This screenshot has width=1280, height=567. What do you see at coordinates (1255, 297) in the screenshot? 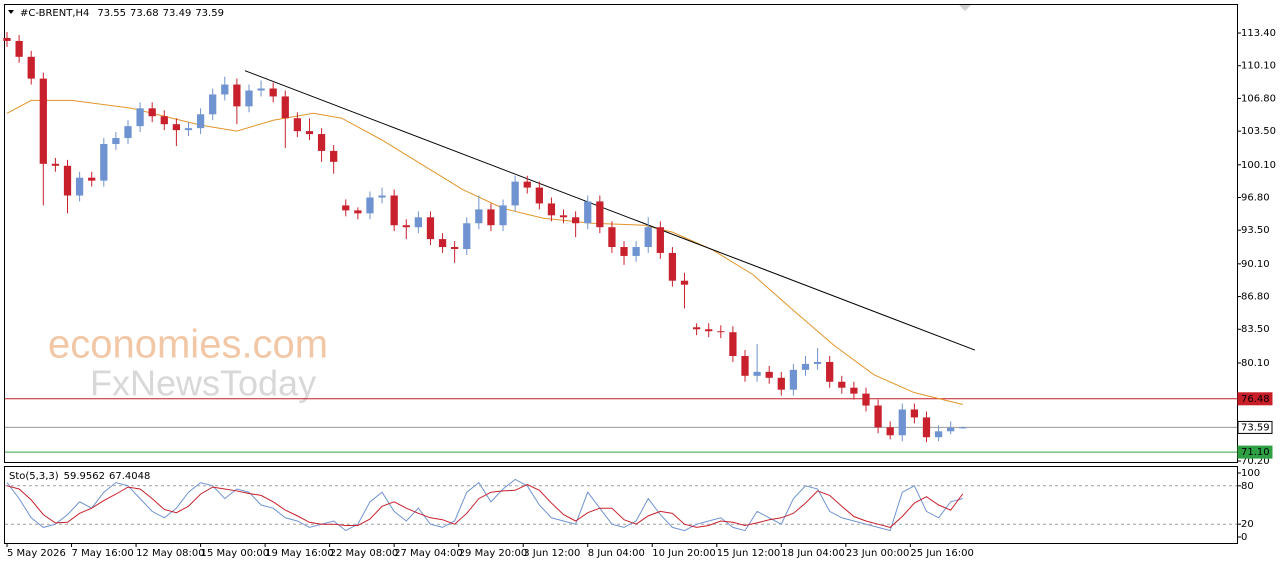
I see `y-tick-label: 86.80` at bounding box center [1255, 297].